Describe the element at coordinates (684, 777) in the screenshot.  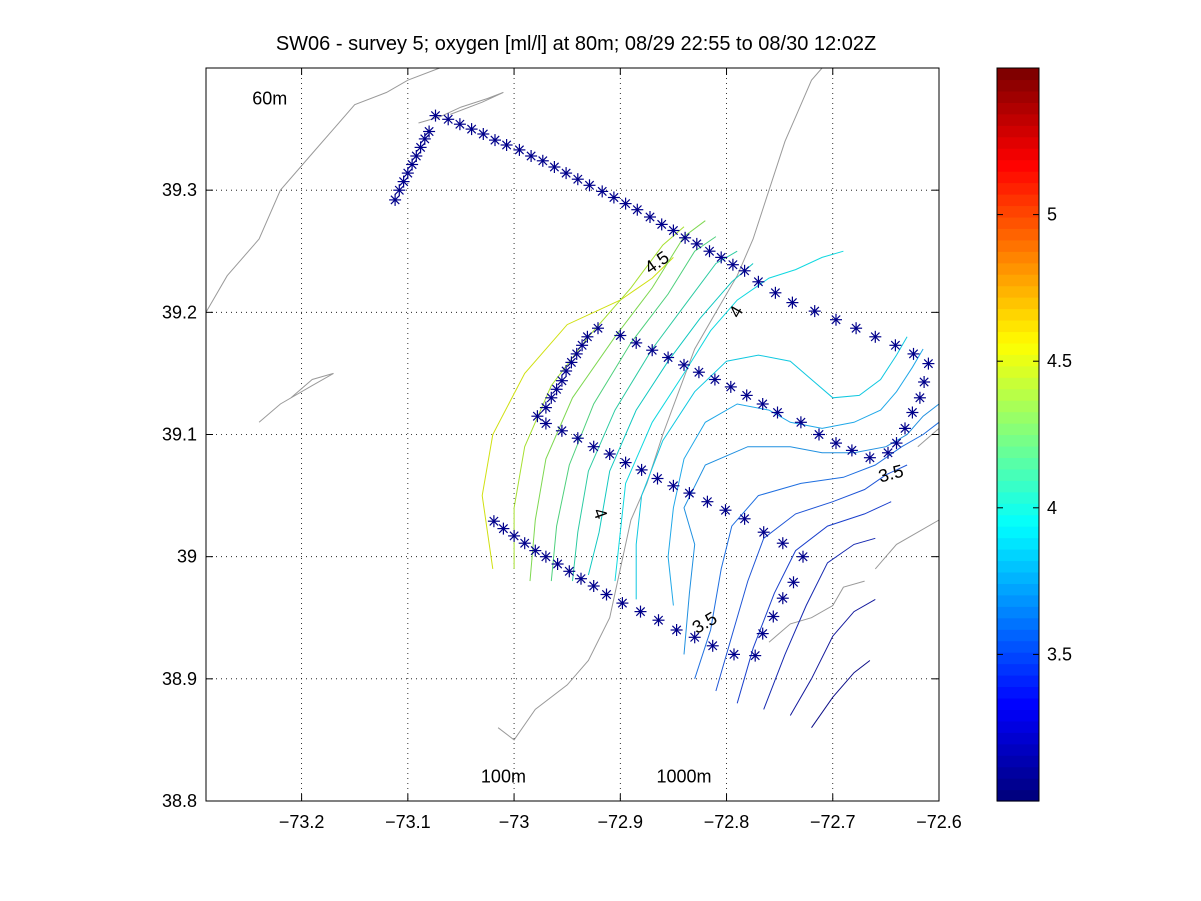
I see `isobath-label: 1000m` at that location.